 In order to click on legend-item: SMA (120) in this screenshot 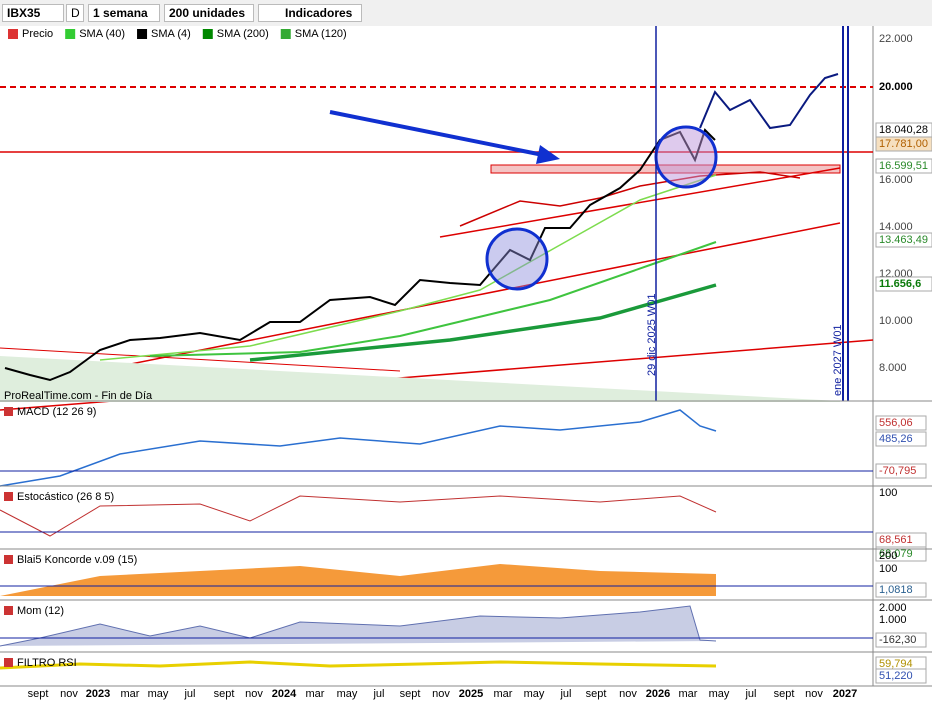, I will do `click(321, 34)`.